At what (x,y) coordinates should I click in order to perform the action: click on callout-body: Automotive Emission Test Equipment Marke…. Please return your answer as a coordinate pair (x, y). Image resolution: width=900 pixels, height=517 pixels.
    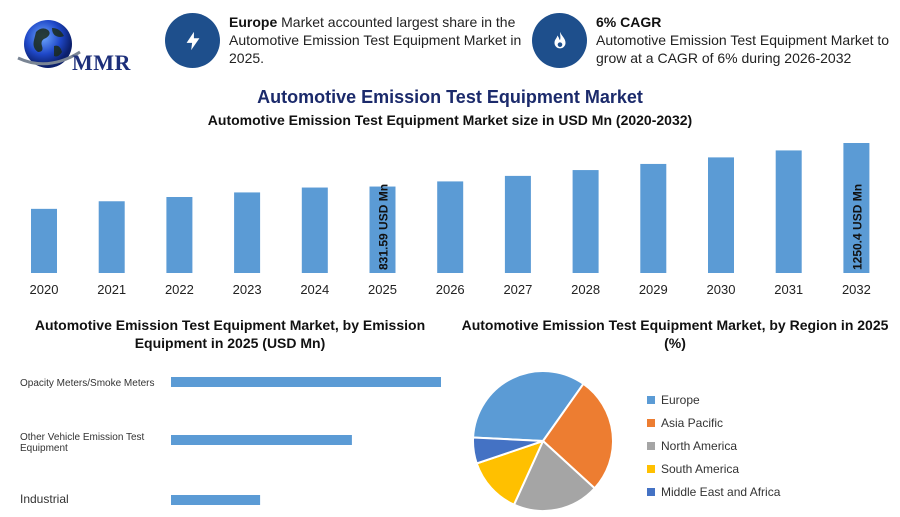
    Looking at the image, I should click on (743, 49).